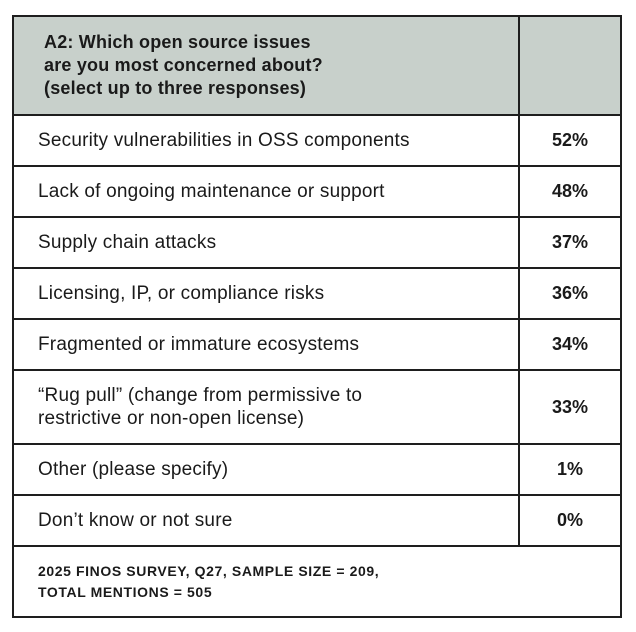 This screenshot has width=636, height=632. What do you see at coordinates (569, 469) in the screenshot?
I see `row-percentage: 1%` at bounding box center [569, 469].